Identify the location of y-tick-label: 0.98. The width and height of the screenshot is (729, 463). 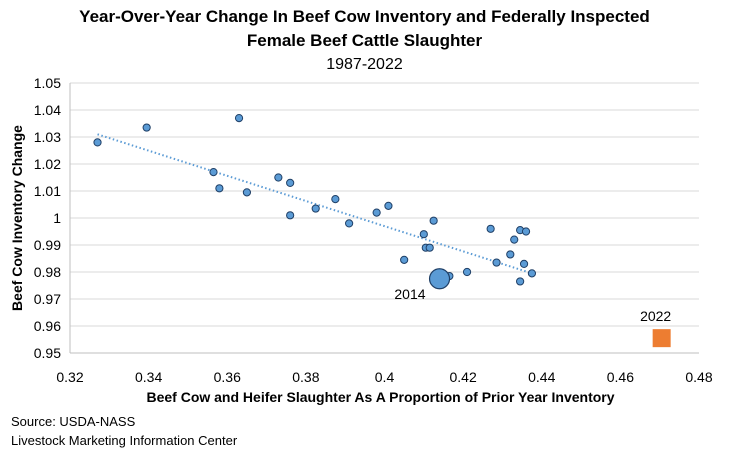
(47, 272).